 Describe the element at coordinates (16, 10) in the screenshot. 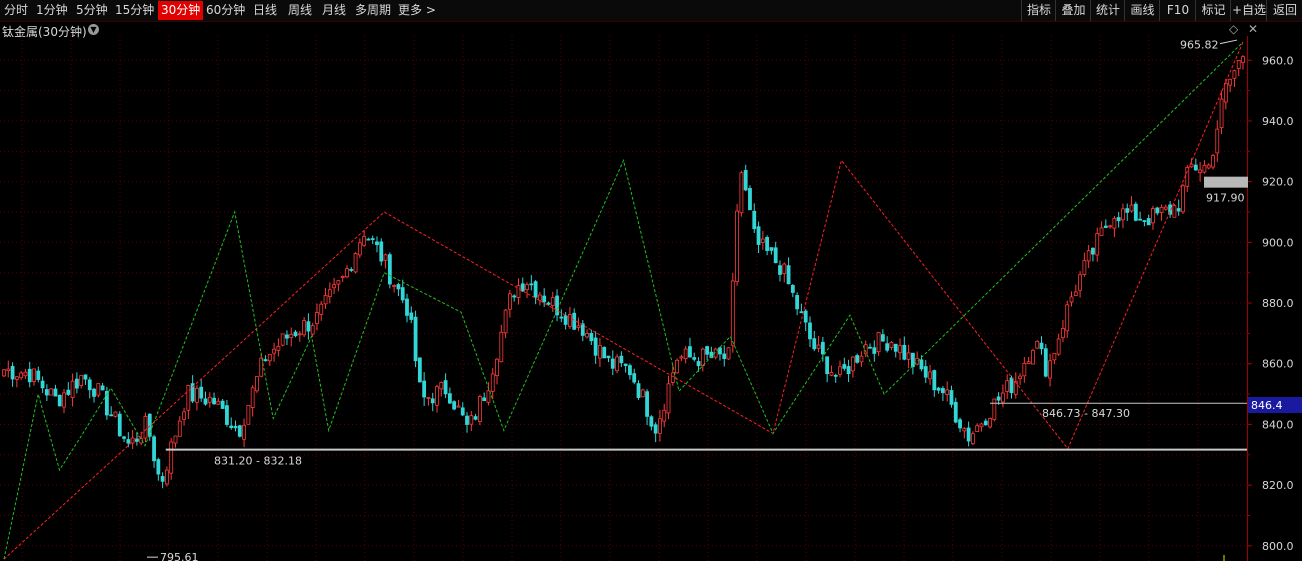

I see `period-tab-0: 分时` at that location.